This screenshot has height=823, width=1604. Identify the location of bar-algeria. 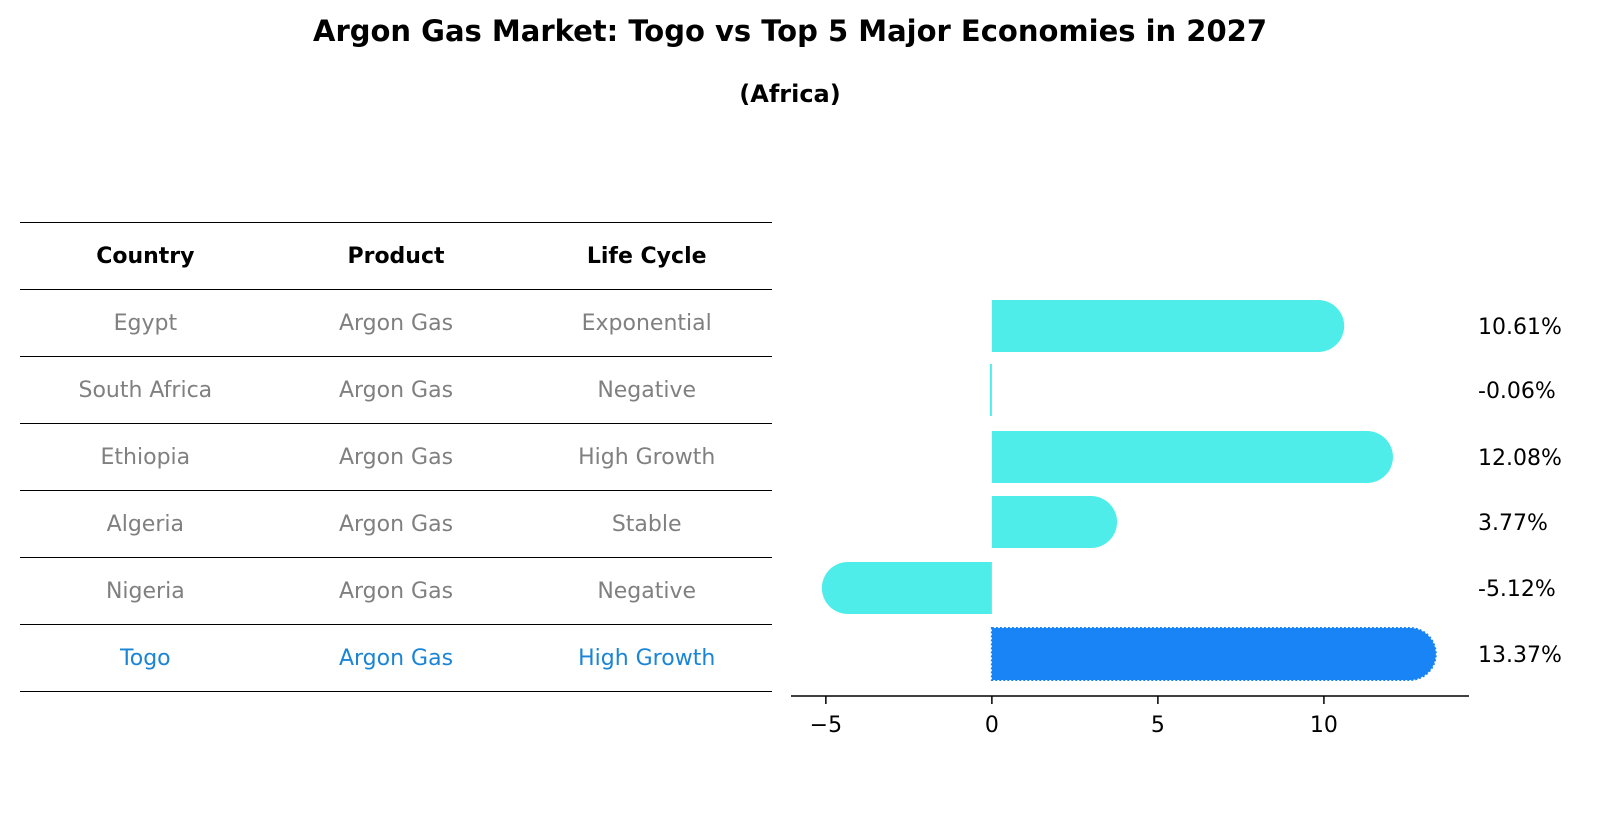
(1054, 522).